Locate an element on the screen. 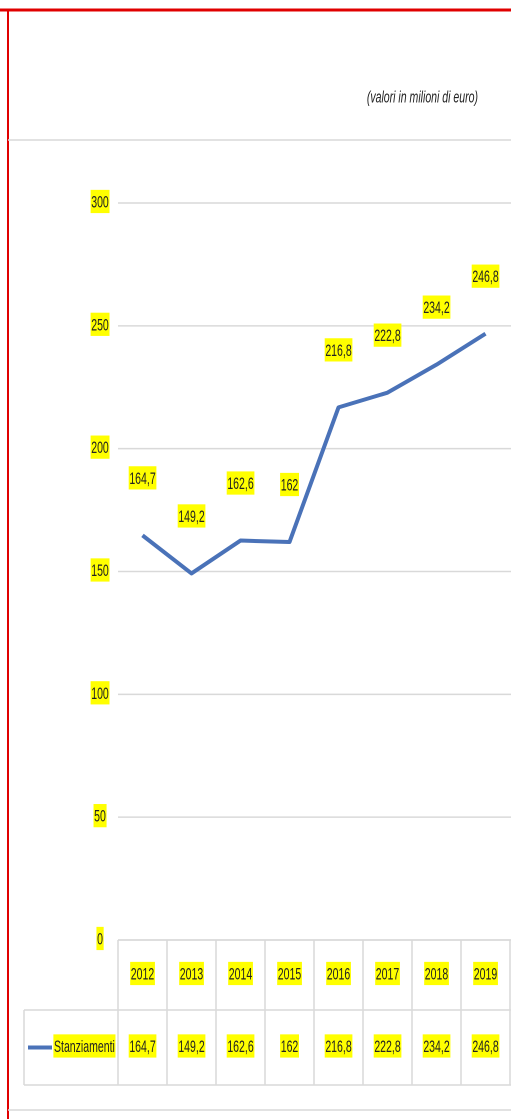 The image size is (511, 1119). x-tick-label-group: 2015 is located at coordinates (289, 973).